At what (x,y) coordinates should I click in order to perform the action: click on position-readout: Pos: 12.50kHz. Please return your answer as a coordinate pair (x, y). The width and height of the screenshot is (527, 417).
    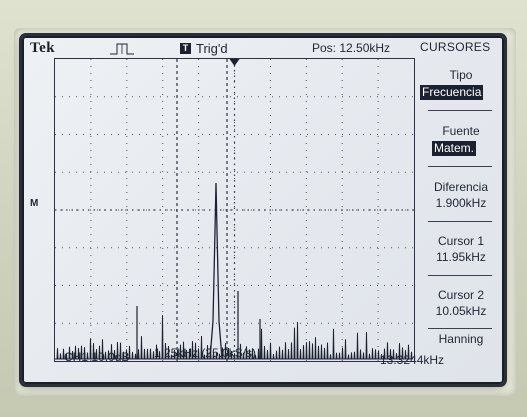
    Looking at the image, I should click on (351, 48).